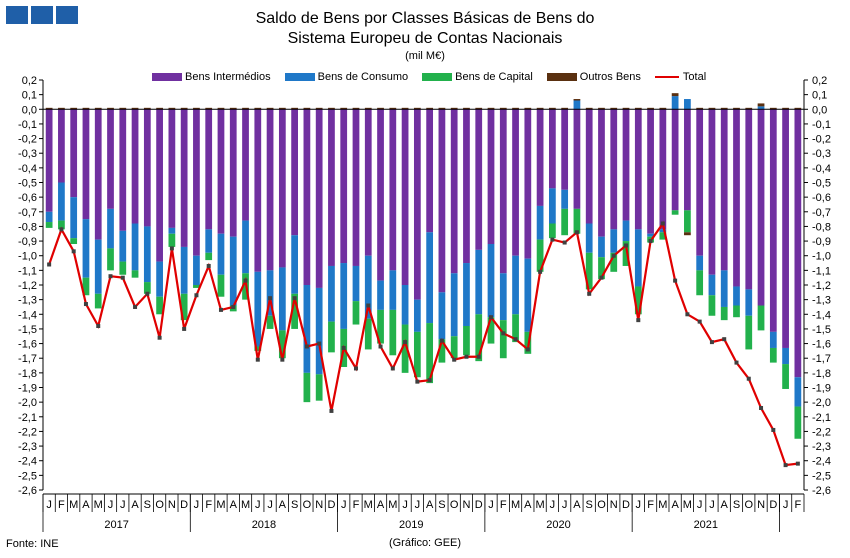 The height and width of the screenshot is (558, 850). Describe the element at coordinates (821, 169) in the screenshot. I see `y-tick-label-right: -0,4` at that location.